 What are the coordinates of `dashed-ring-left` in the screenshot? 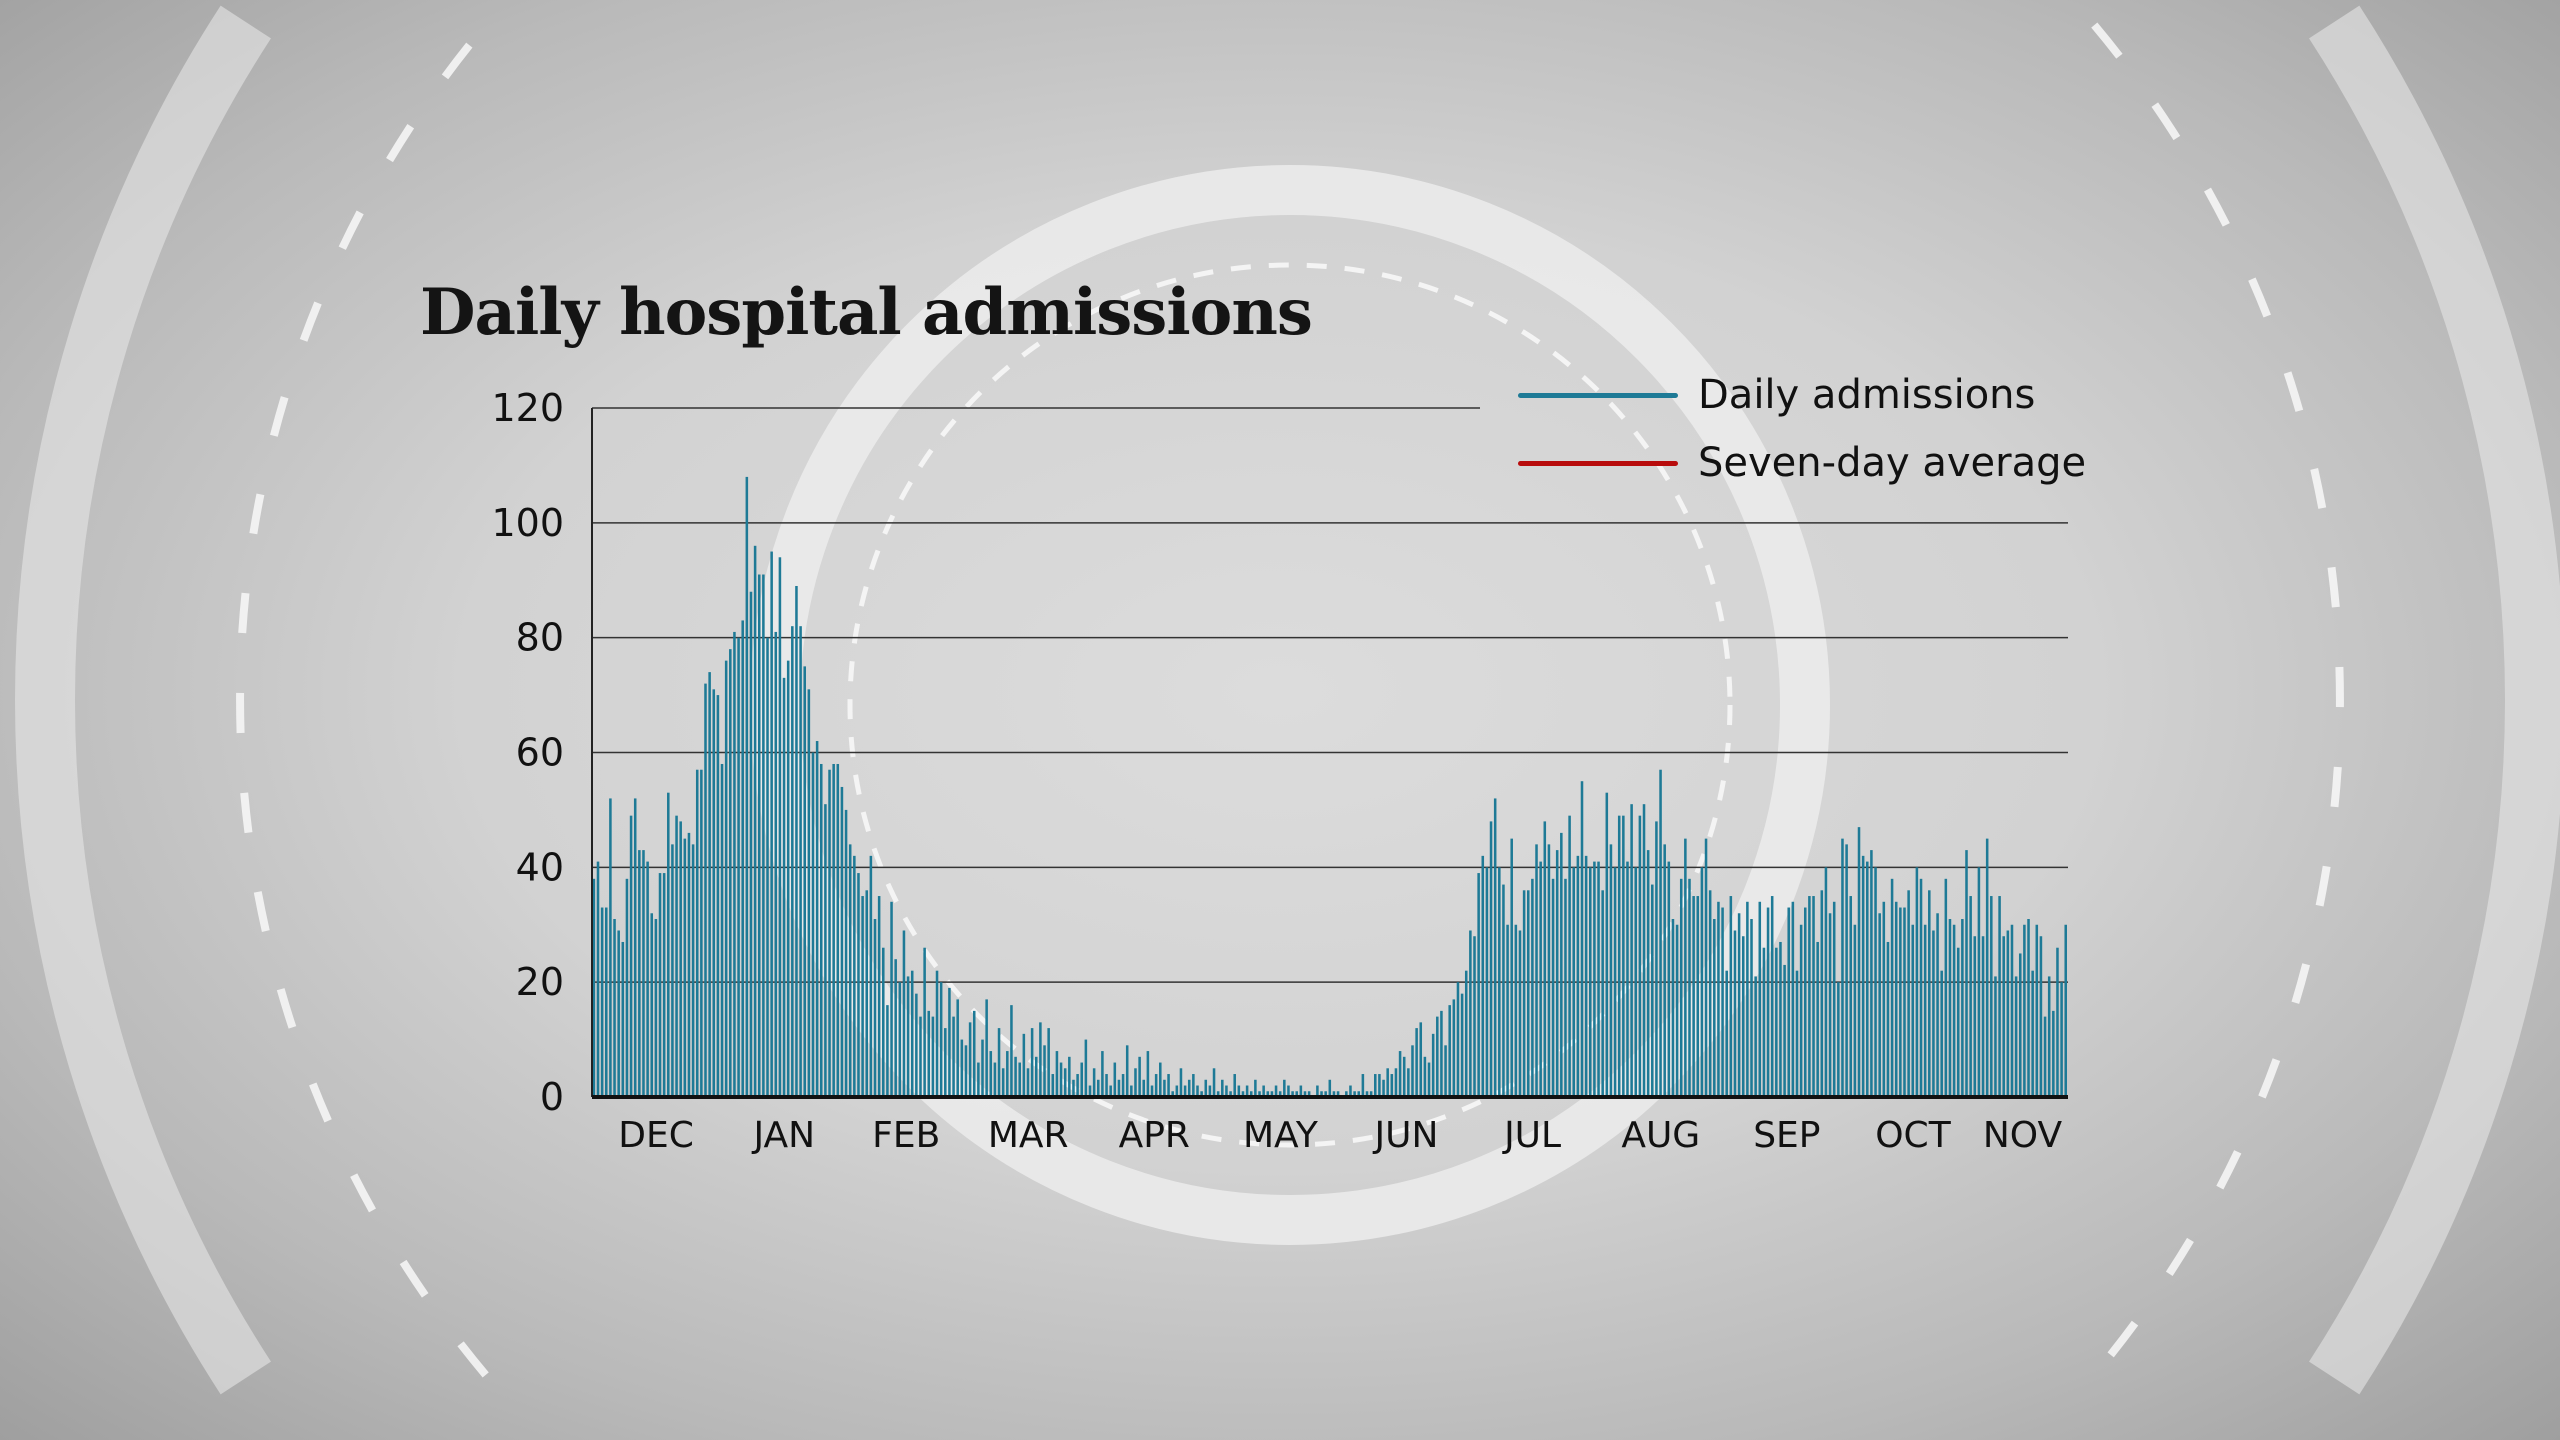 It's located at (362, 700).